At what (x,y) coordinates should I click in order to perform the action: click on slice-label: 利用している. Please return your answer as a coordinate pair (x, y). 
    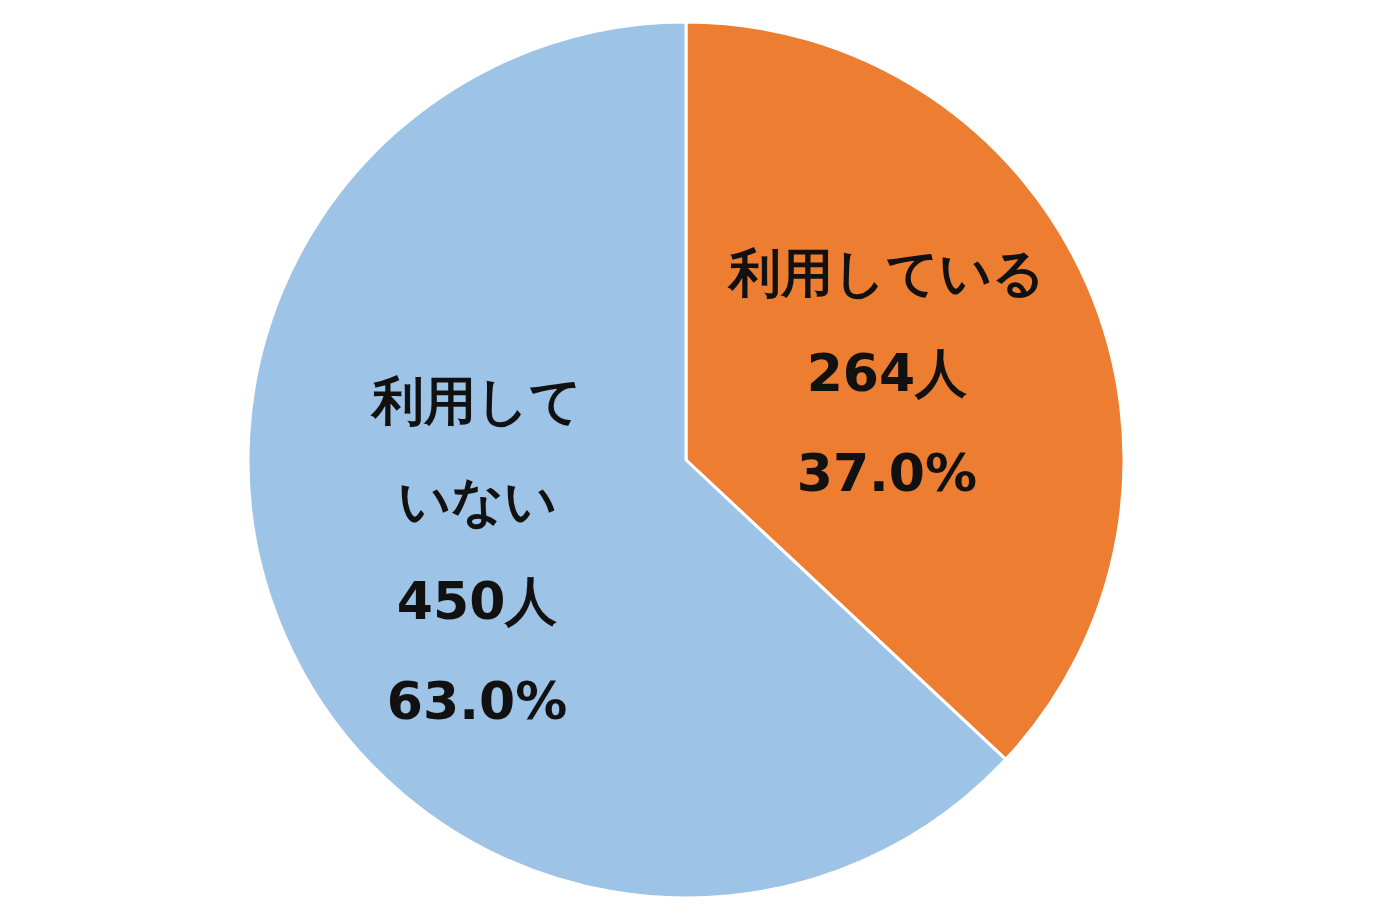
    Looking at the image, I should click on (885, 272).